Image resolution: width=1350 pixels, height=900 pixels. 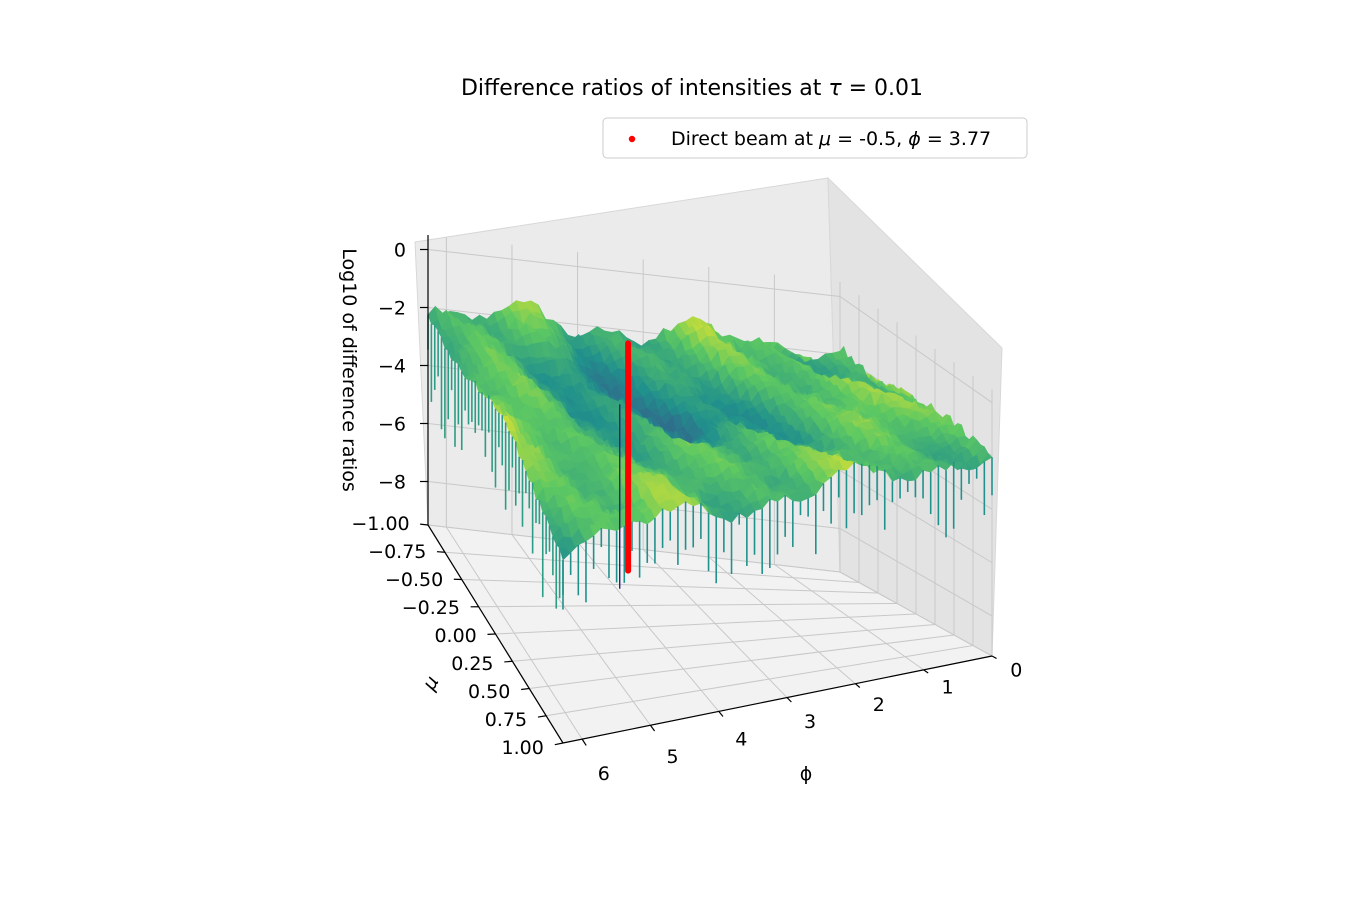 I want to click on legend: Direct beam at μ = -0.5, ϕ = 3.77, so click(x=815, y=138).